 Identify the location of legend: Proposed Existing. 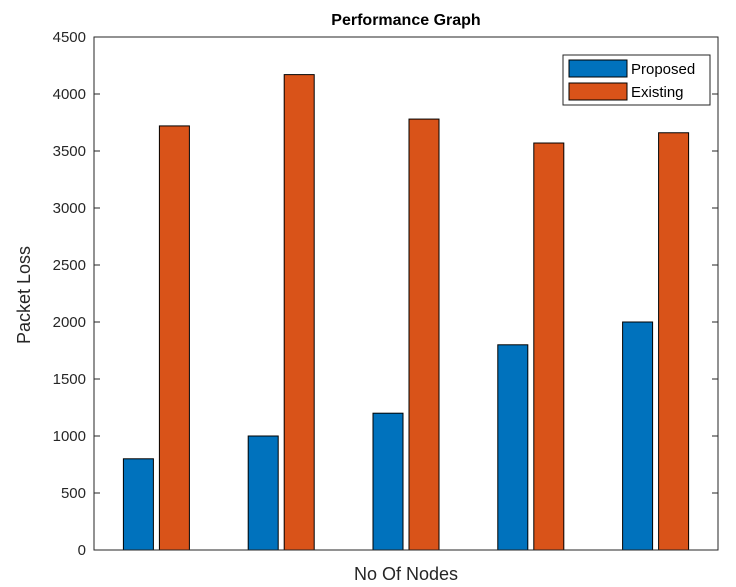
(636, 80).